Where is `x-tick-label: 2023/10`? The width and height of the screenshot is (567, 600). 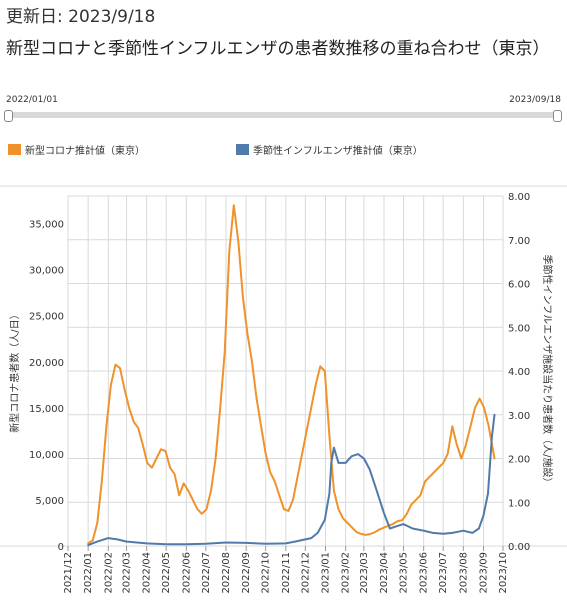
x-tick-label: 2023/10 is located at coordinates (503, 573).